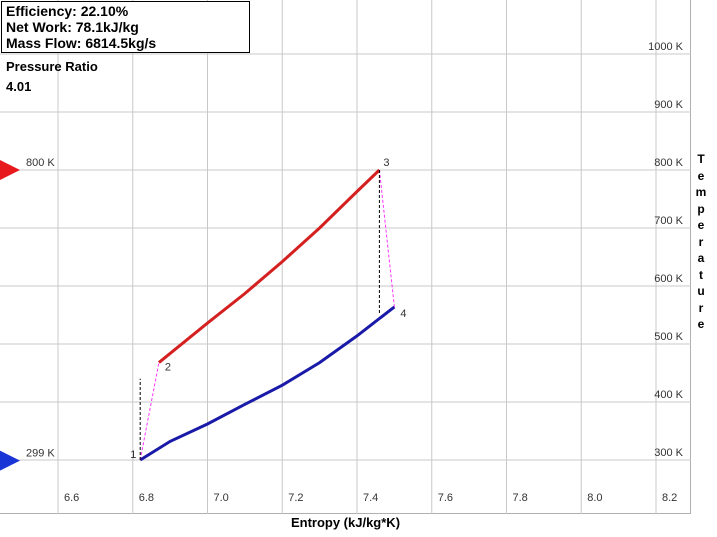 Image resolution: width=717 pixels, height=537 pixels. Describe the element at coordinates (52, 66) in the screenshot. I see `pressure-ratio-title: Pressure Ratio` at that location.